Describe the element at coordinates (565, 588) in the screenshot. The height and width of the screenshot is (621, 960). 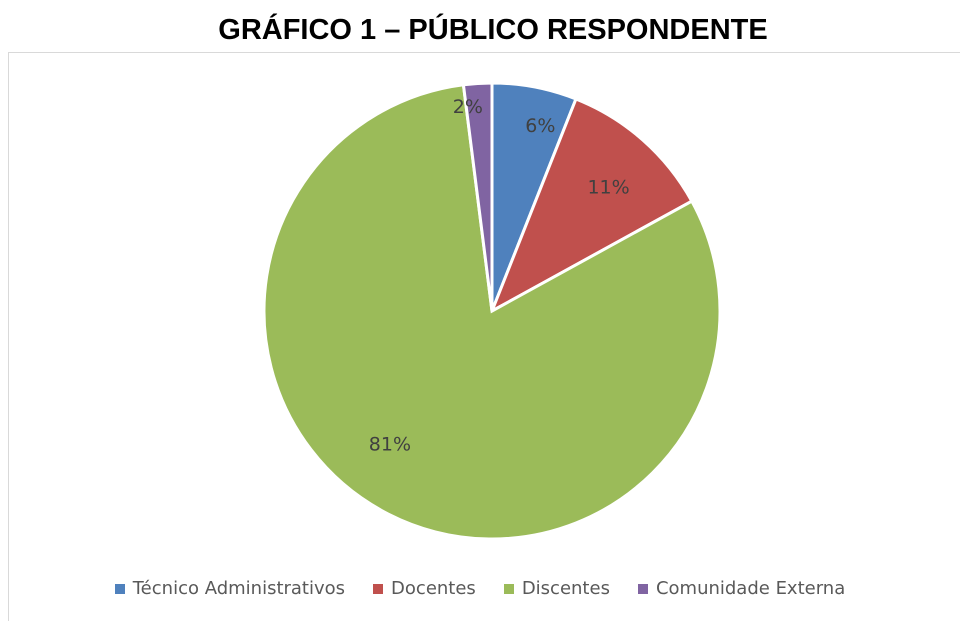
I see `legend-label-discentes: Discentes` at that location.